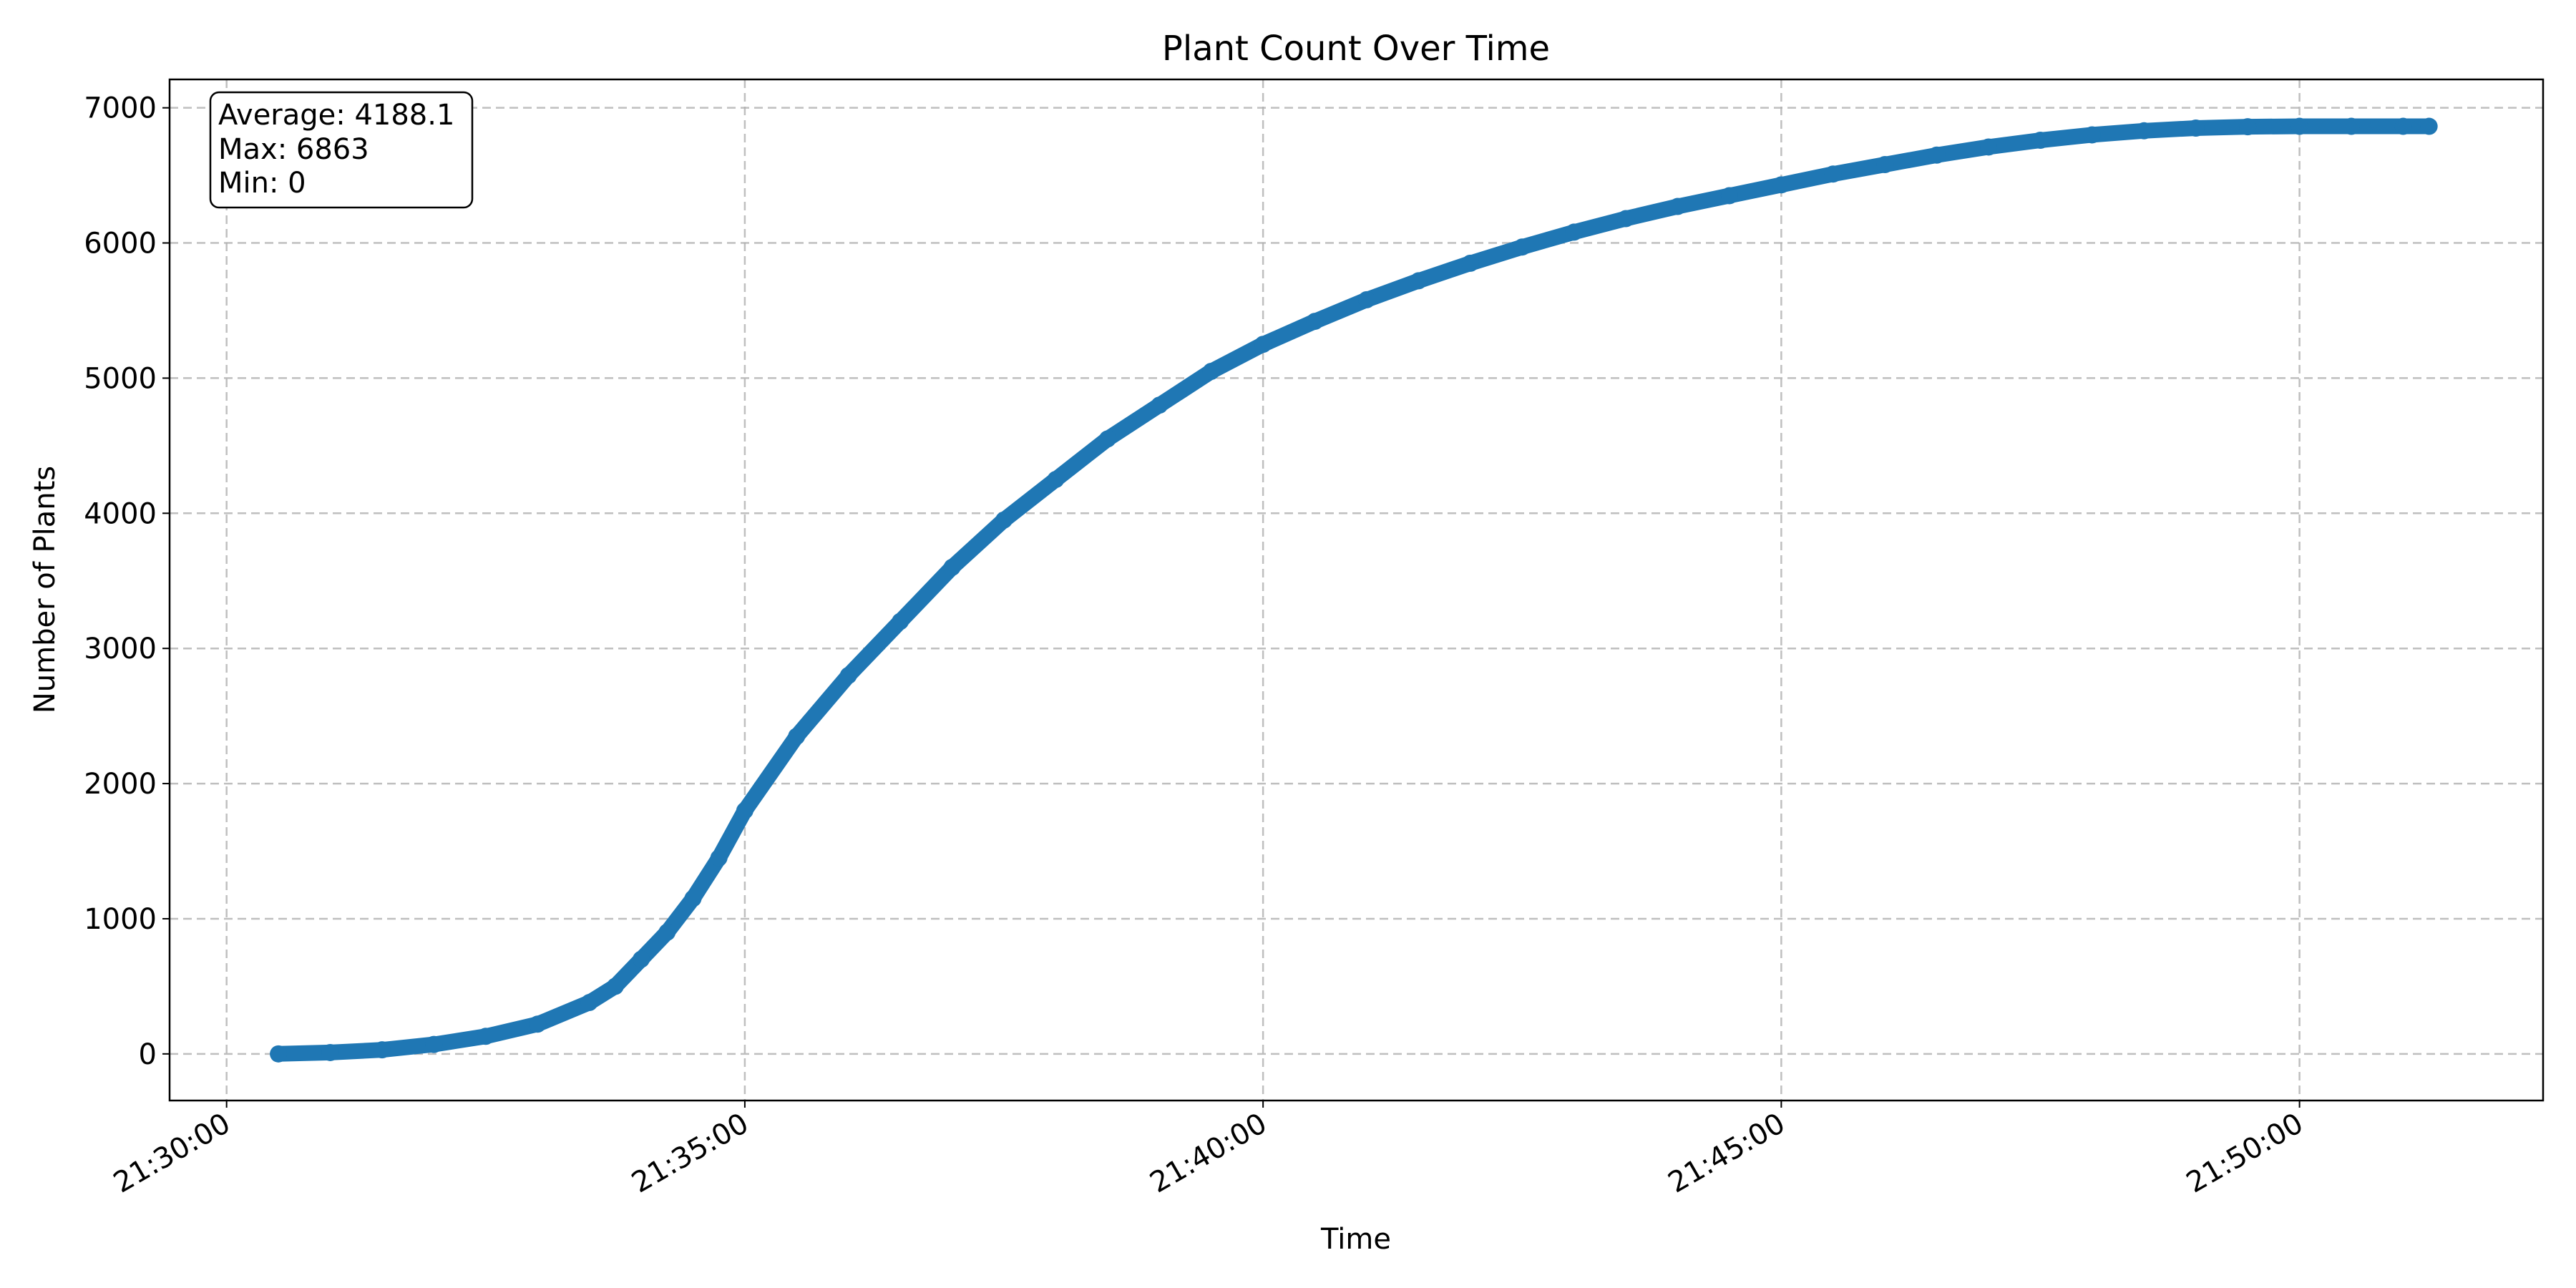 The height and width of the screenshot is (1288, 2576). I want to click on stats-min: Min: 0, so click(262, 183).